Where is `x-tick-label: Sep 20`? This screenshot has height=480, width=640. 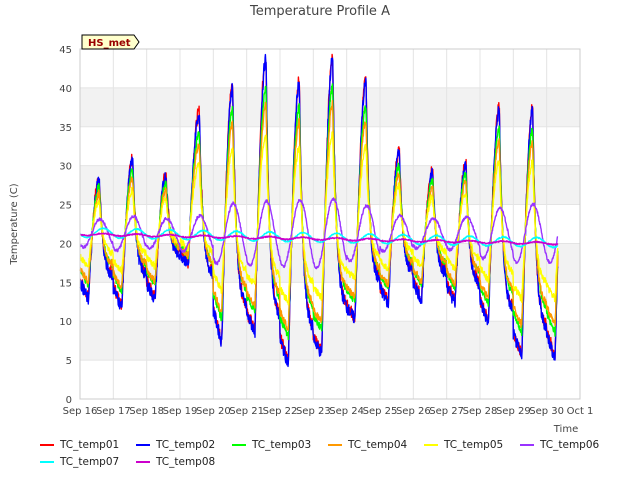 x-tick-label: Sep 20 is located at coordinates (213, 411).